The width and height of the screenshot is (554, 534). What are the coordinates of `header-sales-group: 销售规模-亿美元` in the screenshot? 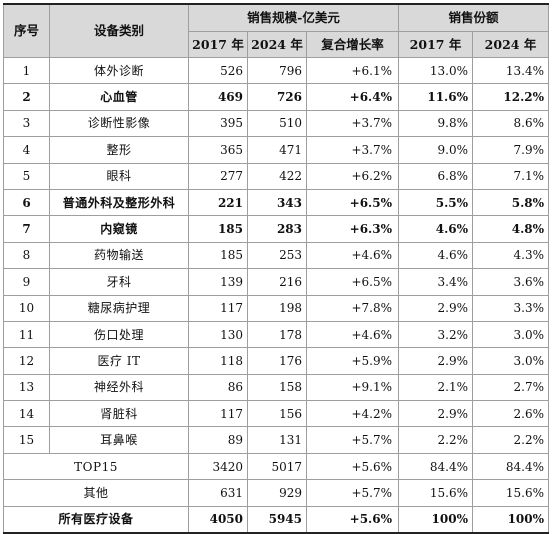 It's located at (293, 17).